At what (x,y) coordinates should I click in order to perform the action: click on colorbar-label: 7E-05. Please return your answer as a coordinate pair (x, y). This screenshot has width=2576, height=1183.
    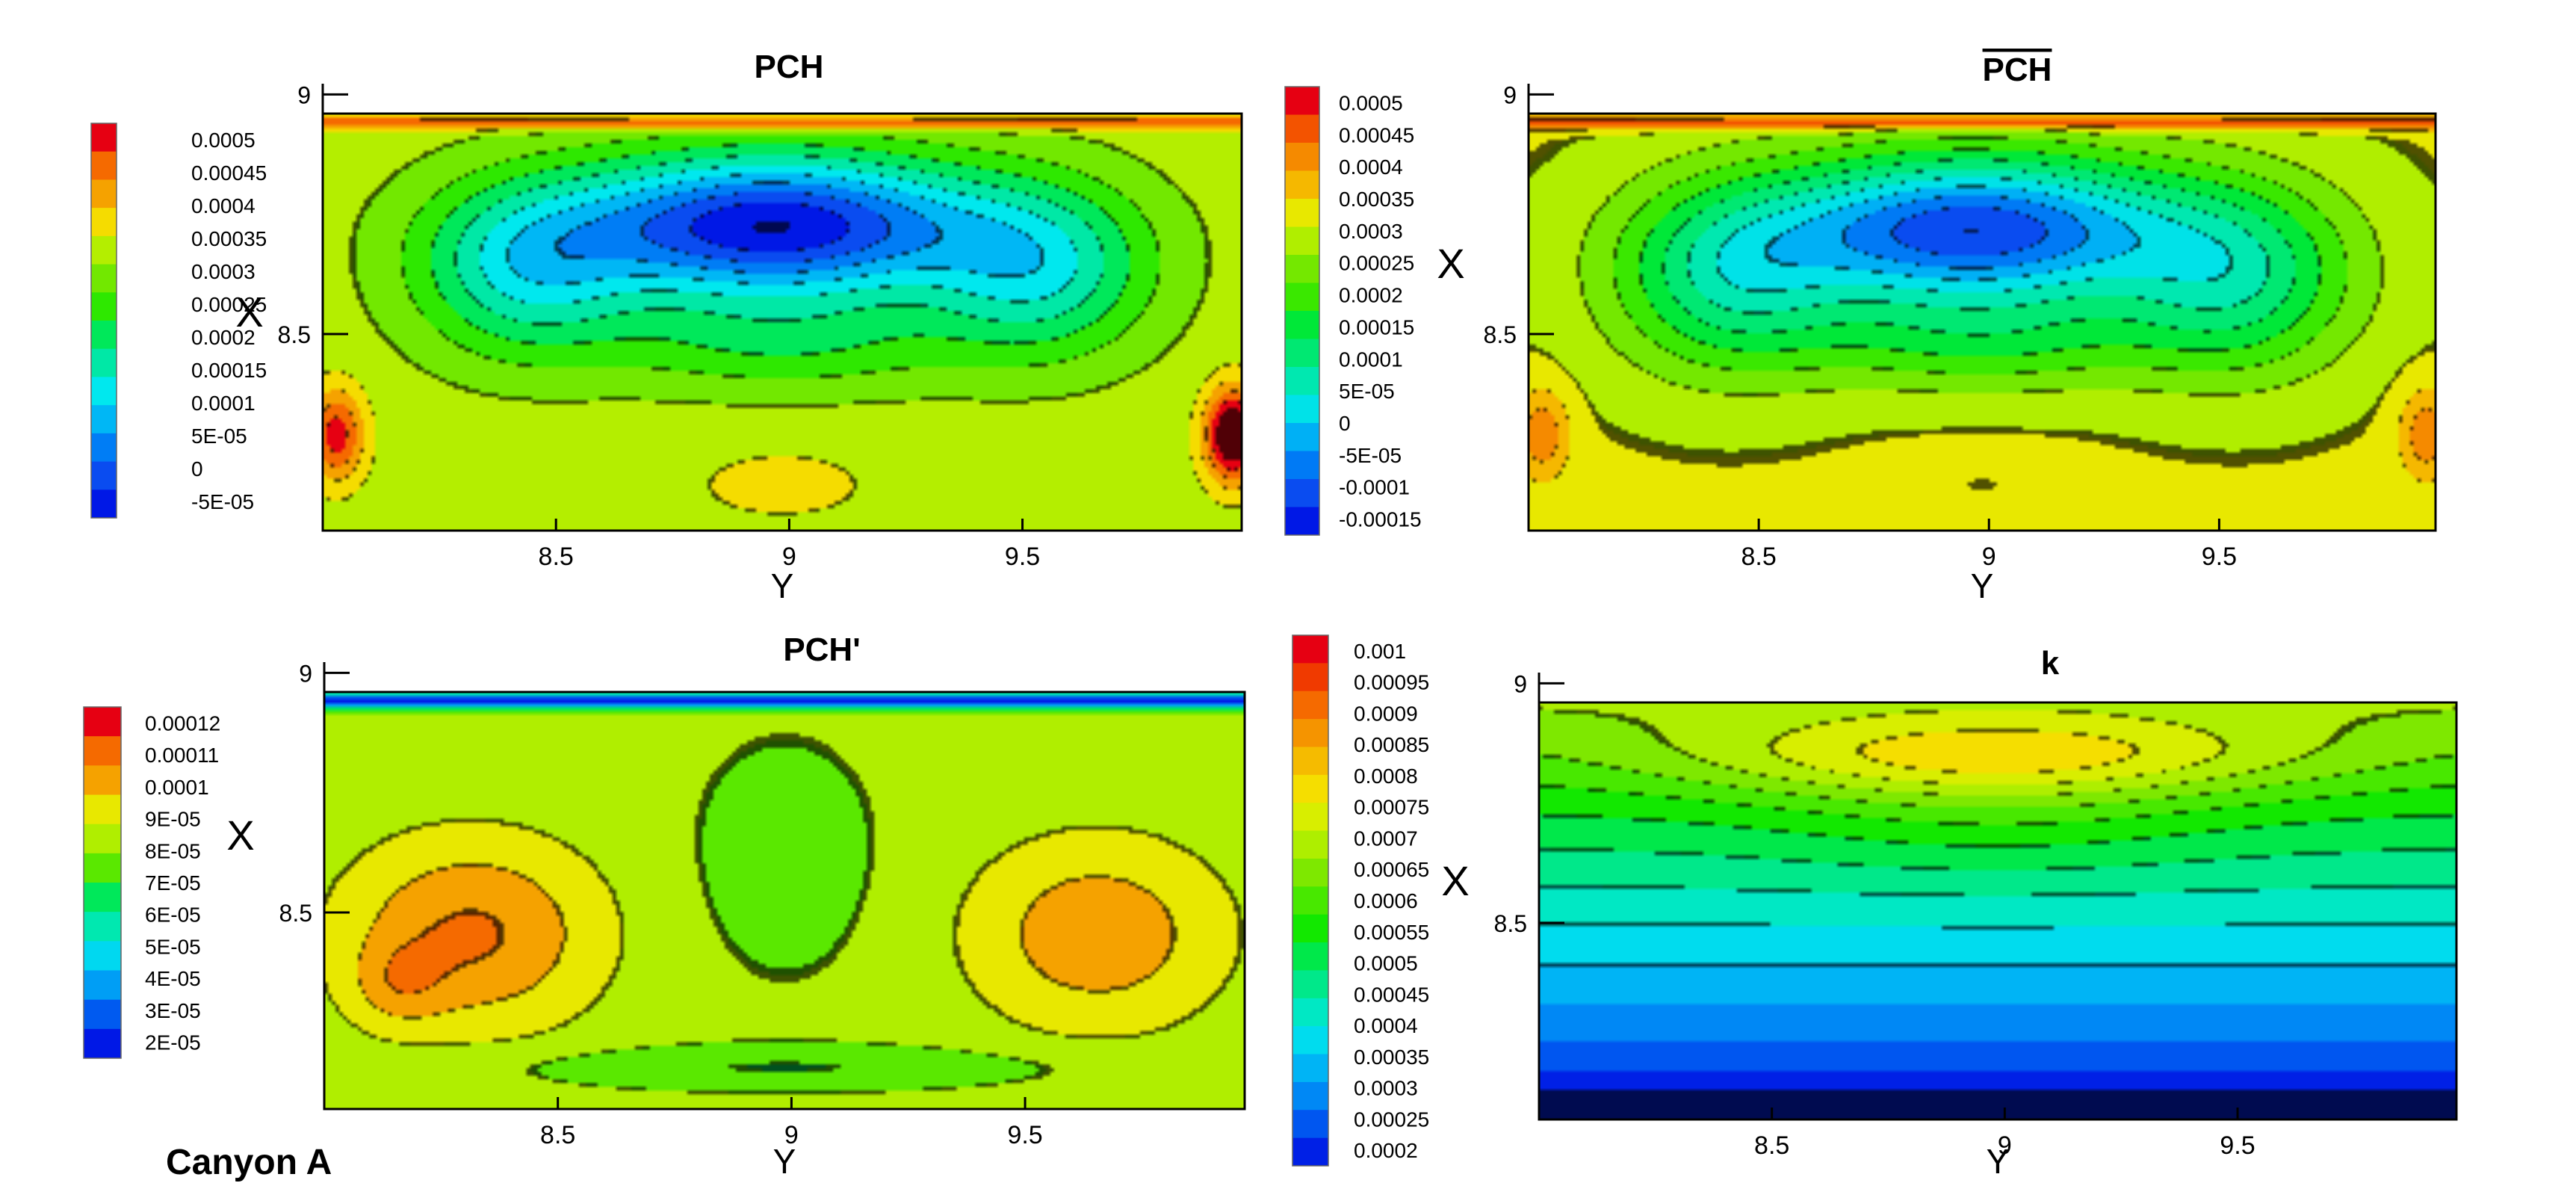
    Looking at the image, I should click on (173, 883).